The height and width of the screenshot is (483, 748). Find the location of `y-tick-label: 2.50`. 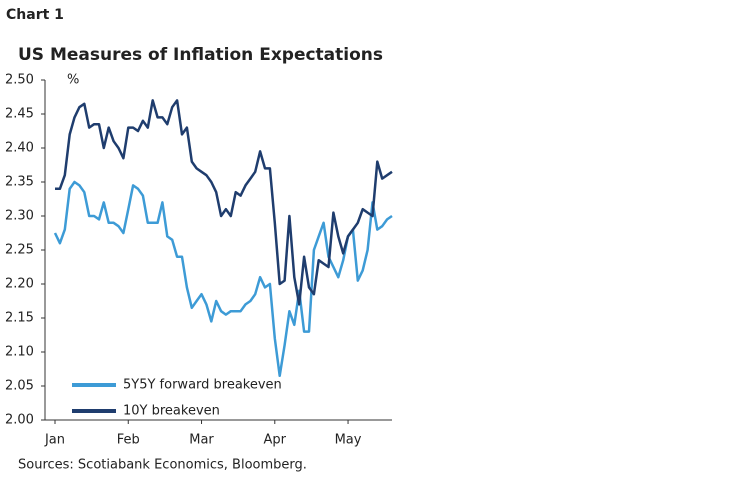

y-tick-label: 2.50 is located at coordinates (19, 80).